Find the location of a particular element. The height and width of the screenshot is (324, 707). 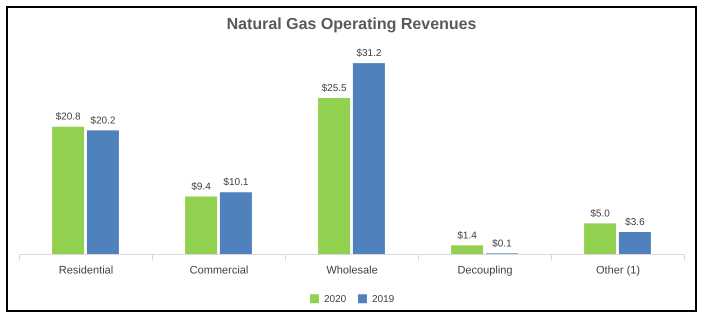

data-label: $1.4 is located at coordinates (467, 236).